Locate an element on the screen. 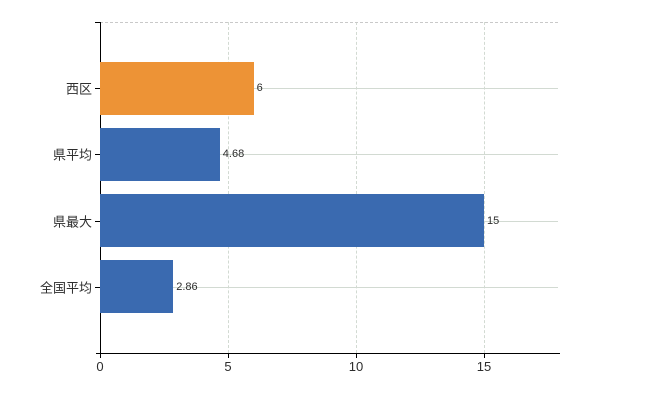 Image resolution: width=650 pixels, height=400 pixels. x-tick-label: 5 is located at coordinates (228, 366).